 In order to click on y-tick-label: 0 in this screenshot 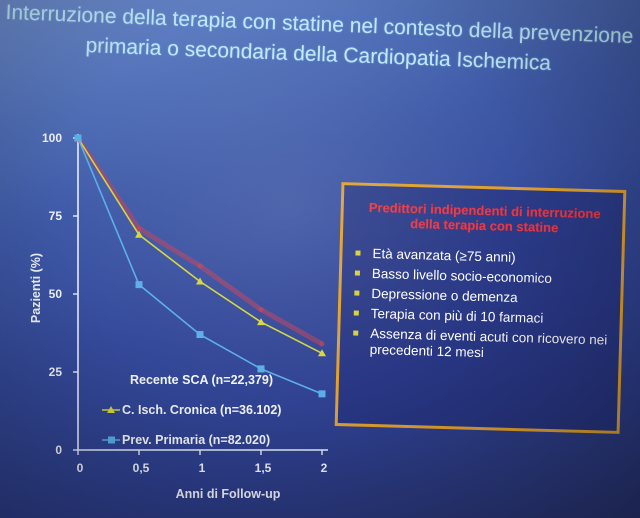, I will do `click(58, 450)`.